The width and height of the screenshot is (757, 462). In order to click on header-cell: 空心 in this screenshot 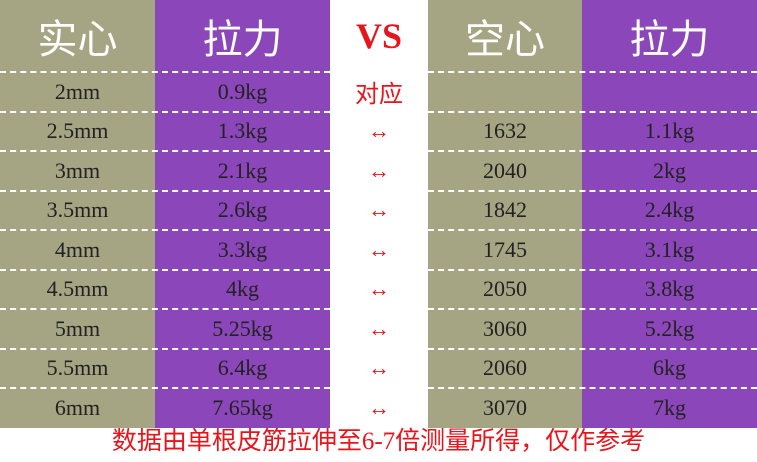, I will do `click(505, 36)`.